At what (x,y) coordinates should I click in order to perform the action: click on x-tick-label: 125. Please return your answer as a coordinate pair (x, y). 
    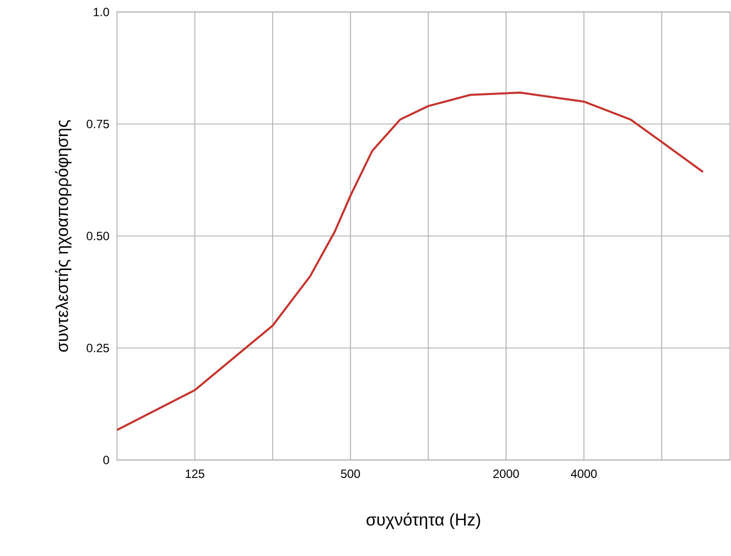
    Looking at the image, I should click on (195, 474).